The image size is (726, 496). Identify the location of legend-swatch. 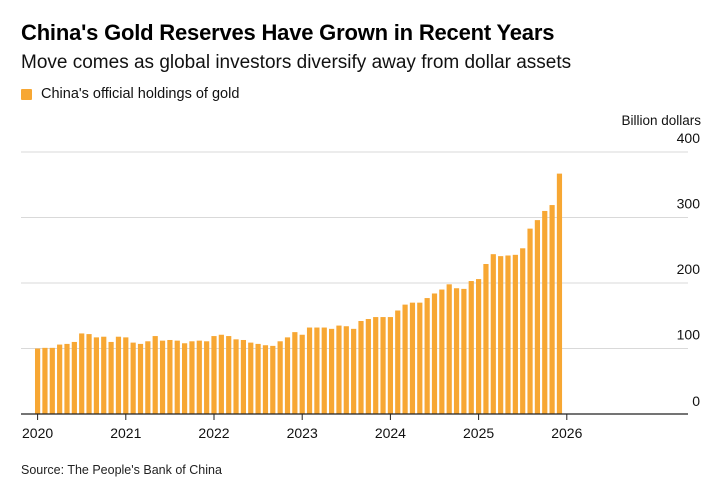
(26, 94).